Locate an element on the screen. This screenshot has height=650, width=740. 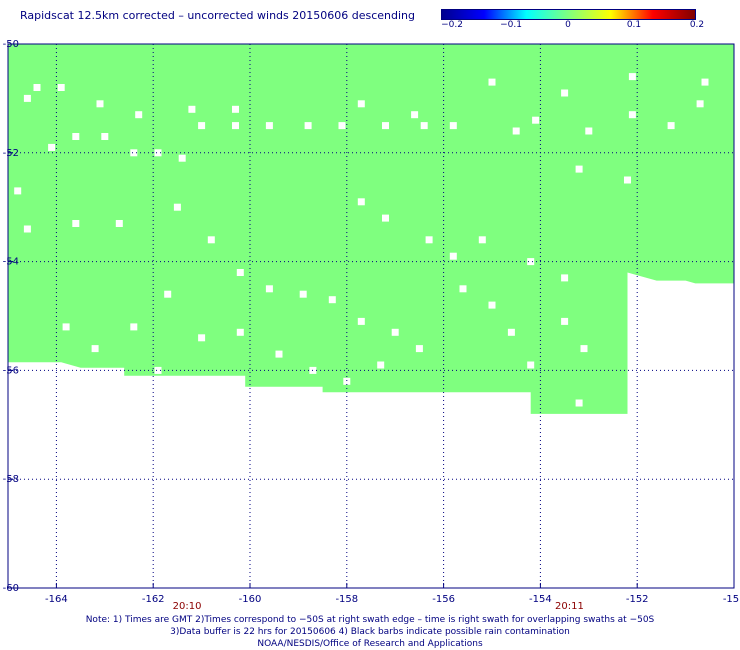
x-tick-label: -160 is located at coordinates (250, 599).